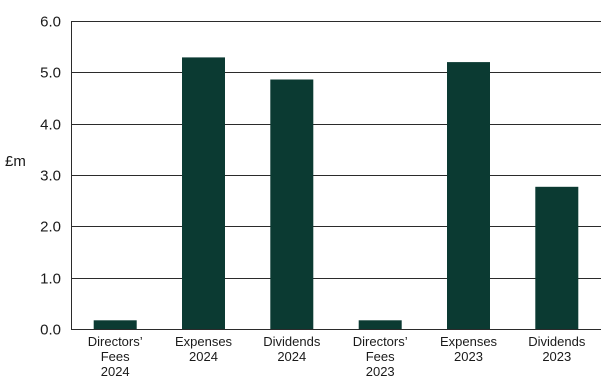 The image size is (601, 378). What do you see at coordinates (50, 330) in the screenshot?
I see `y-tick-label: 0.0` at bounding box center [50, 330].